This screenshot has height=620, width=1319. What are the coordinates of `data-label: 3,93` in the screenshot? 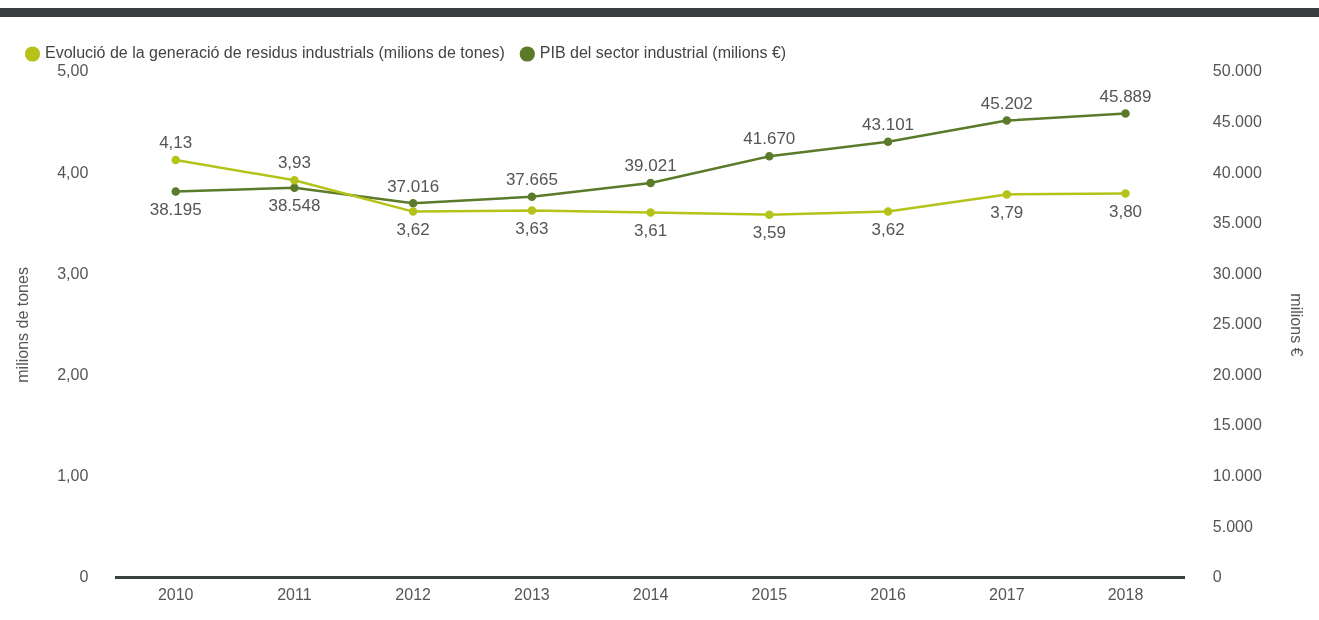 It's located at (294, 163).